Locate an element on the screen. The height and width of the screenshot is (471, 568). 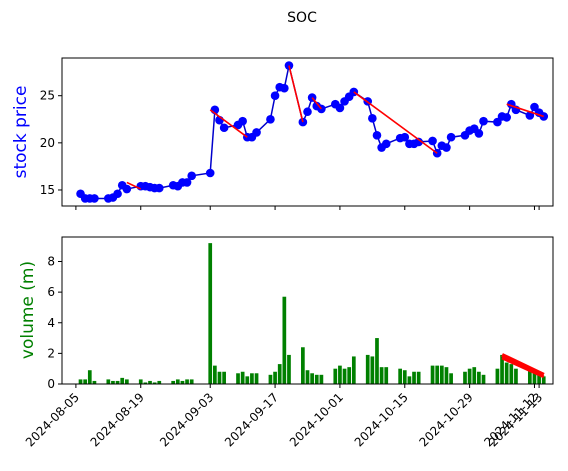
x-tick-label: 2024-10-01 is located at coordinates (316, 419).